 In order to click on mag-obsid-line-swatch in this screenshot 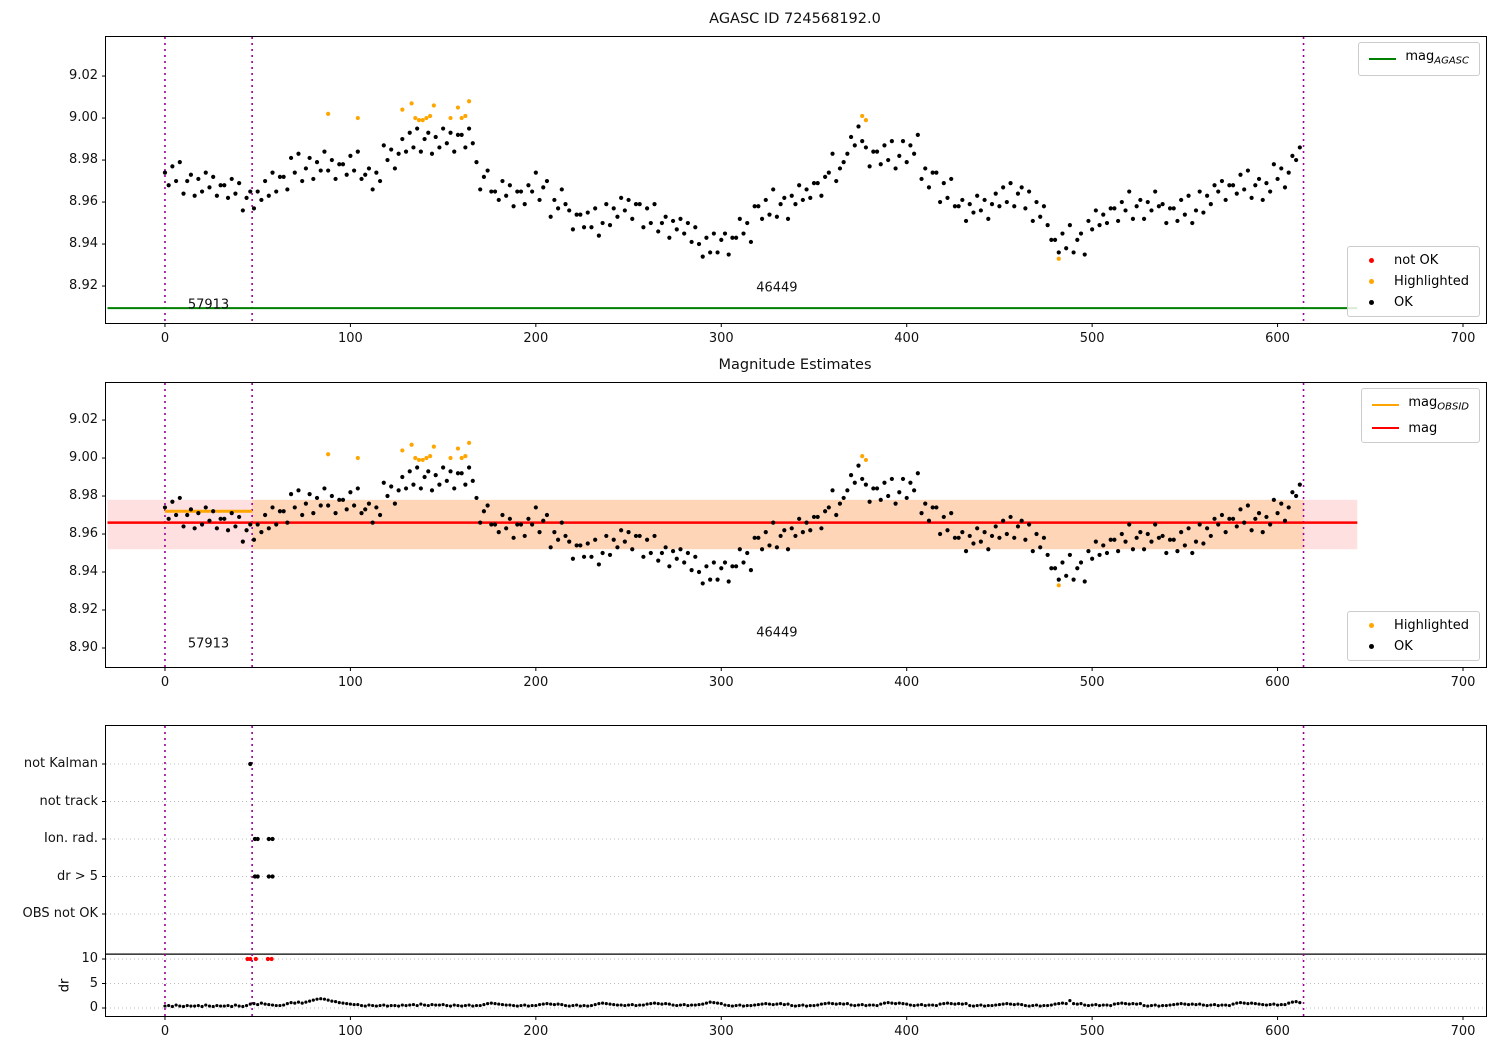, I will do `click(1386, 404)`.